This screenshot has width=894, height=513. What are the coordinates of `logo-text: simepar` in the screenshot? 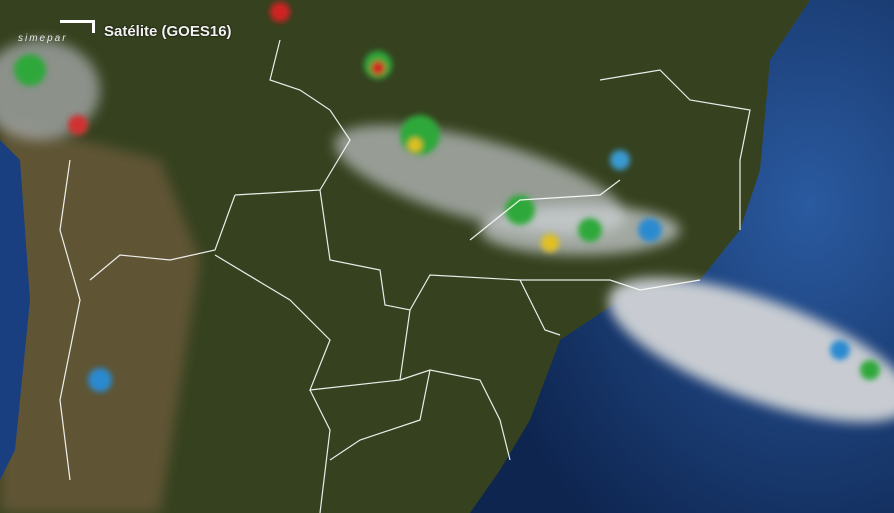 It's located at (43, 38).